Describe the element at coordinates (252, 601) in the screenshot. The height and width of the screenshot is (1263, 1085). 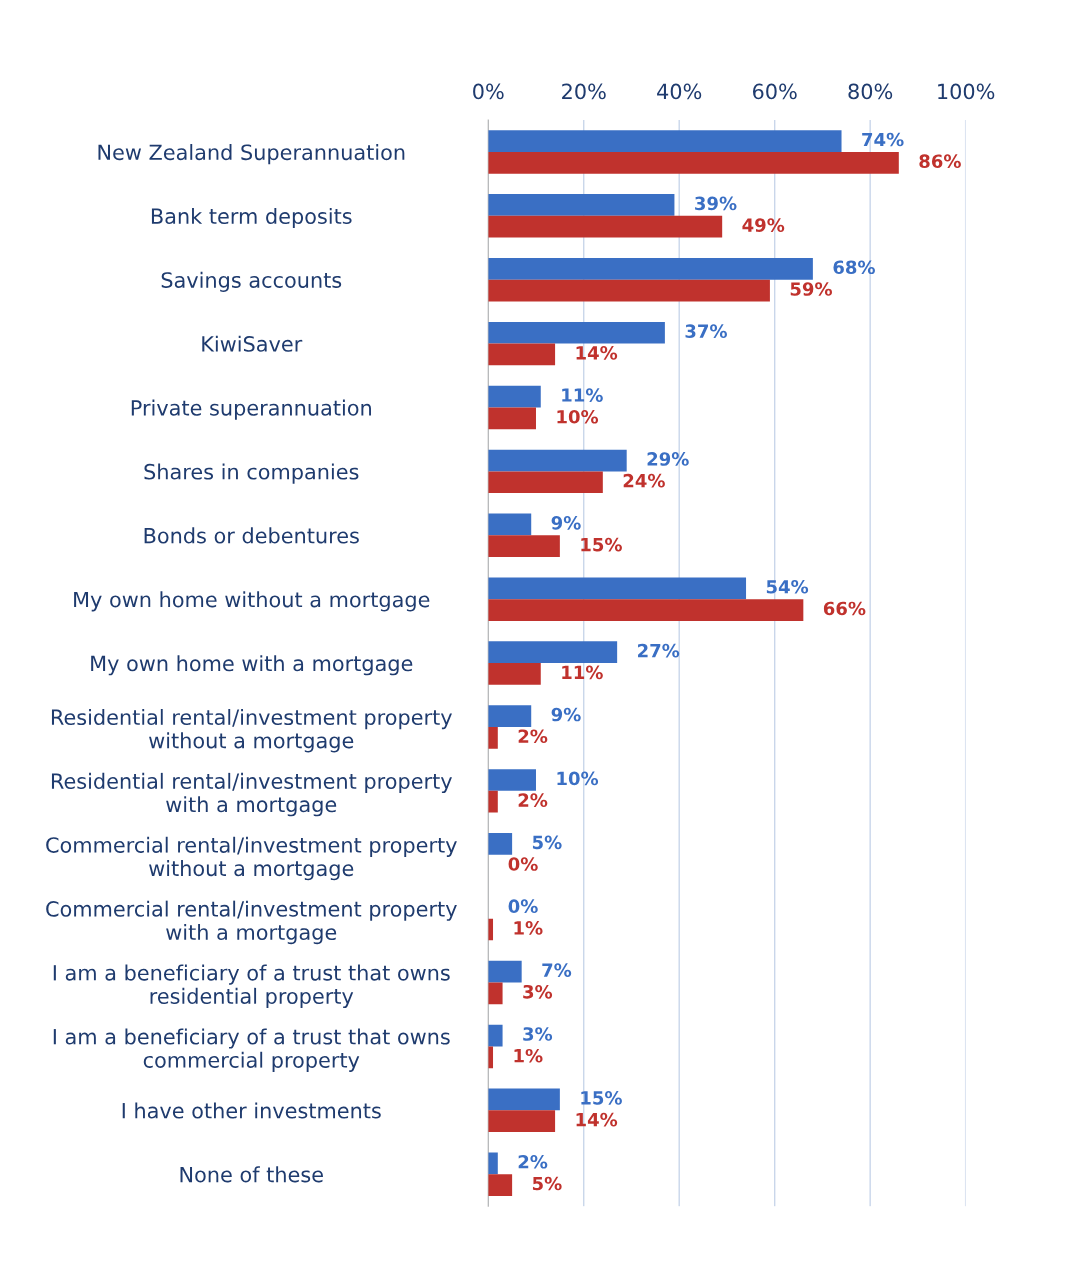
I see `y-tick-label: My own home without a mortgage` at that location.